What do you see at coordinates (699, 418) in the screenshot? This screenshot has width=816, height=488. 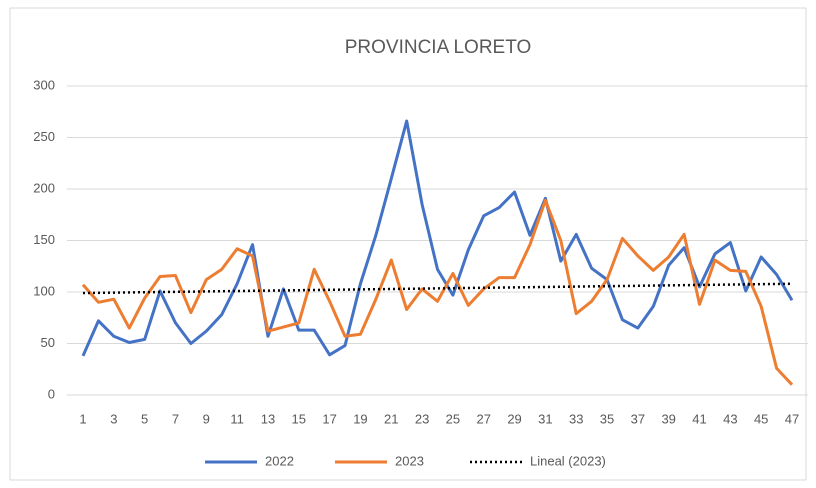 I see `x-tick-label: 41` at bounding box center [699, 418].